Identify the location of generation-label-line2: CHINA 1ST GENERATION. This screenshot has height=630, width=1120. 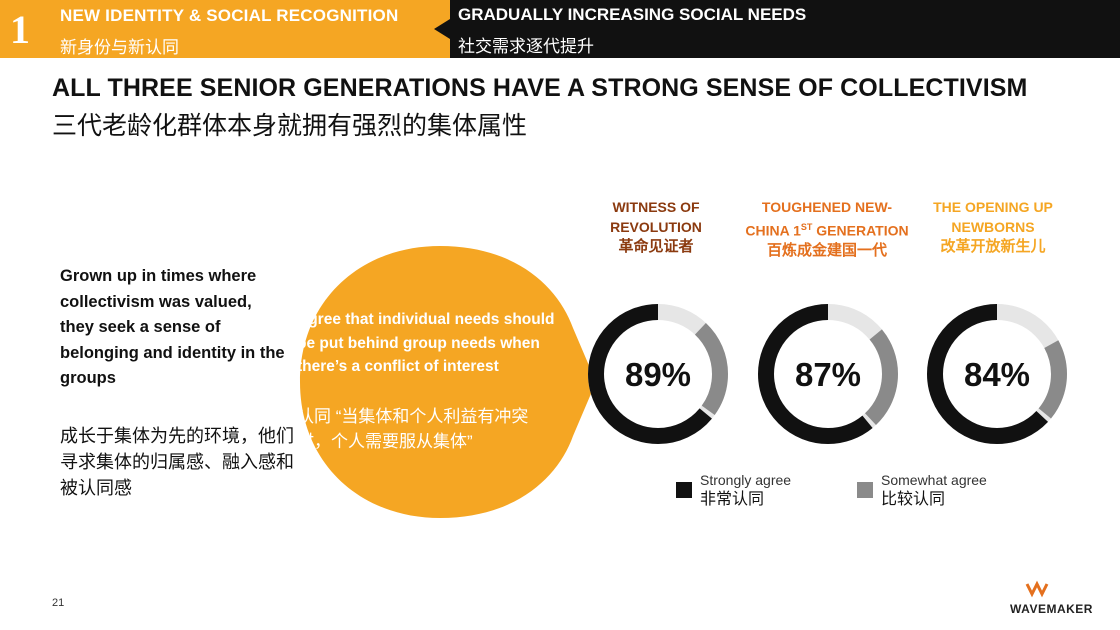
(827, 229).